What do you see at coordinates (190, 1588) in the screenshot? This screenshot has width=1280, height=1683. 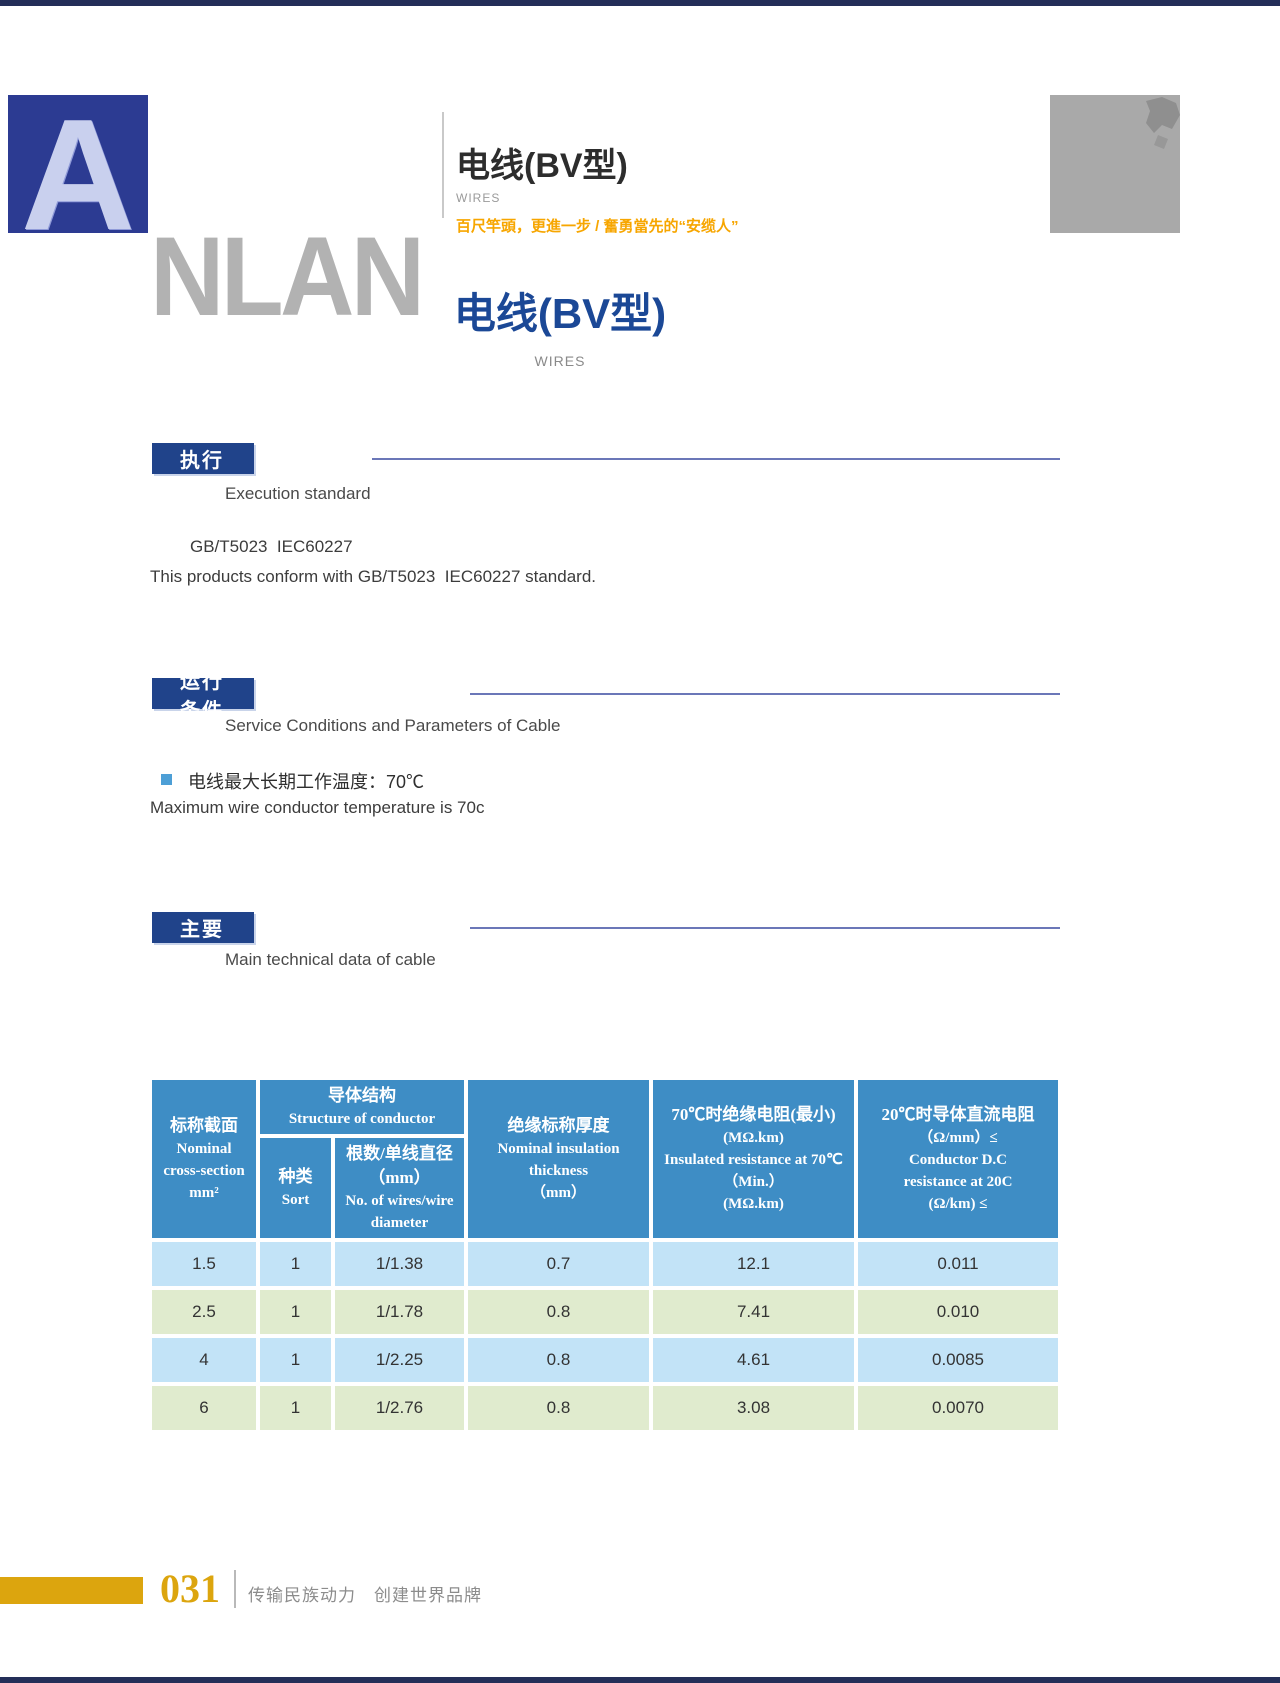 I see `page-number: 031` at bounding box center [190, 1588].